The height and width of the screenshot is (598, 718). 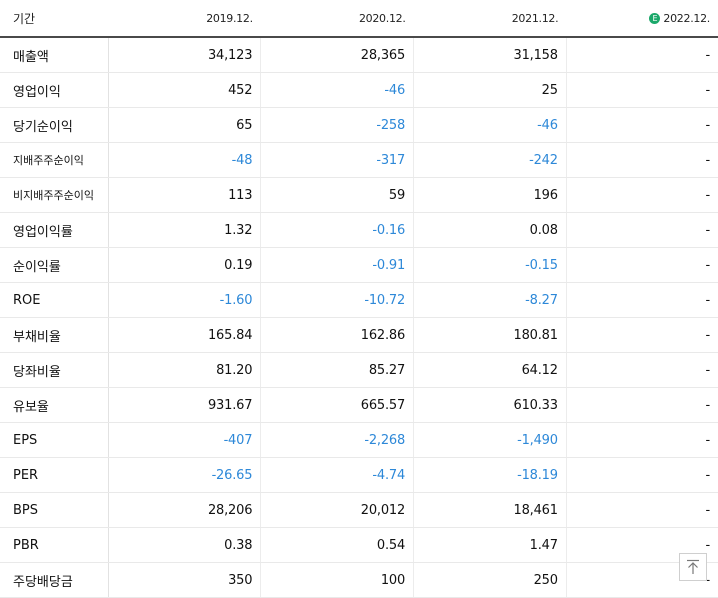 I want to click on value-cell: 65, so click(x=184, y=125).